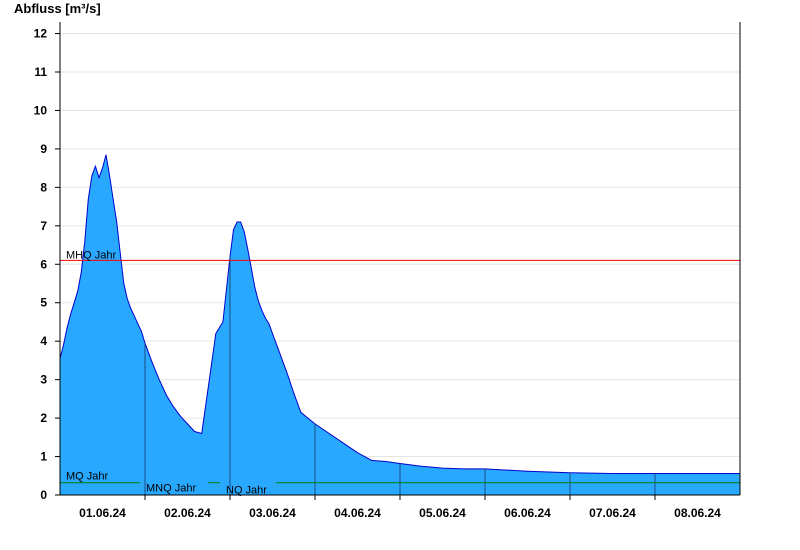 The height and width of the screenshot is (550, 800). I want to click on y-tick-label: 12, so click(41, 34).